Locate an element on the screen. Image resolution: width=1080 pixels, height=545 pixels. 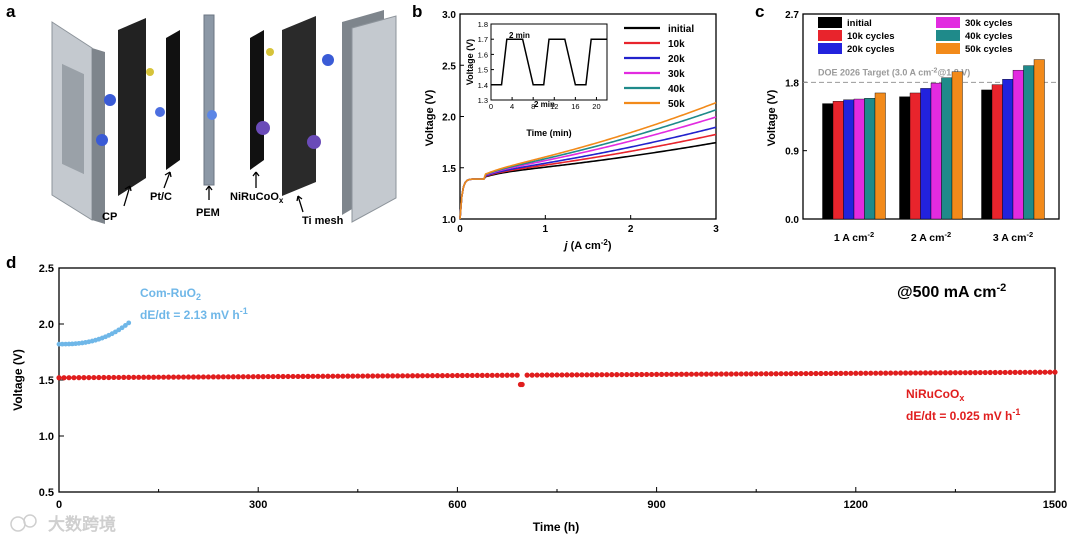
inset-y-tick-label: 1.4 is located at coordinates (483, 85).